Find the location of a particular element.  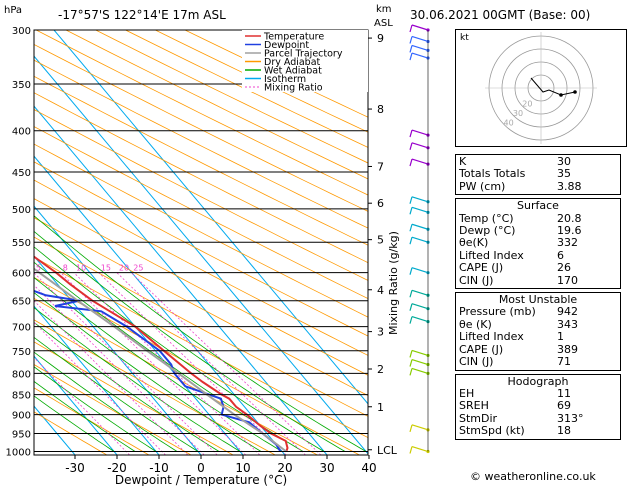

unstable-value: 343 is located at coordinates (567, 324).